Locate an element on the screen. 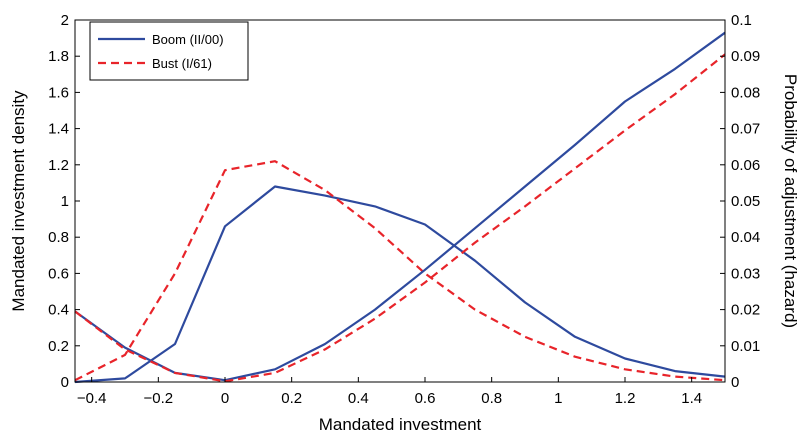  y-left-tick-label: 1 is located at coordinates (65, 201).